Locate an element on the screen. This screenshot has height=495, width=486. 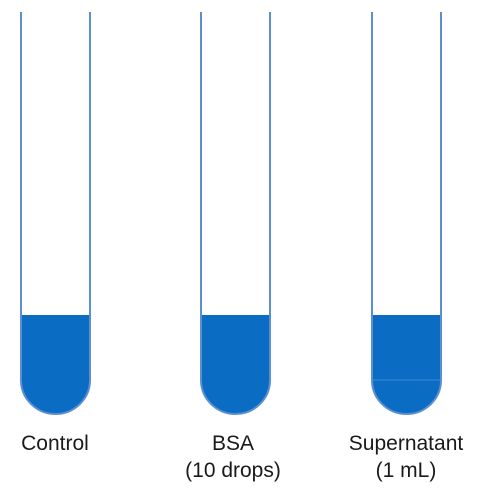
tube-label-control: Control is located at coordinates (55, 443).